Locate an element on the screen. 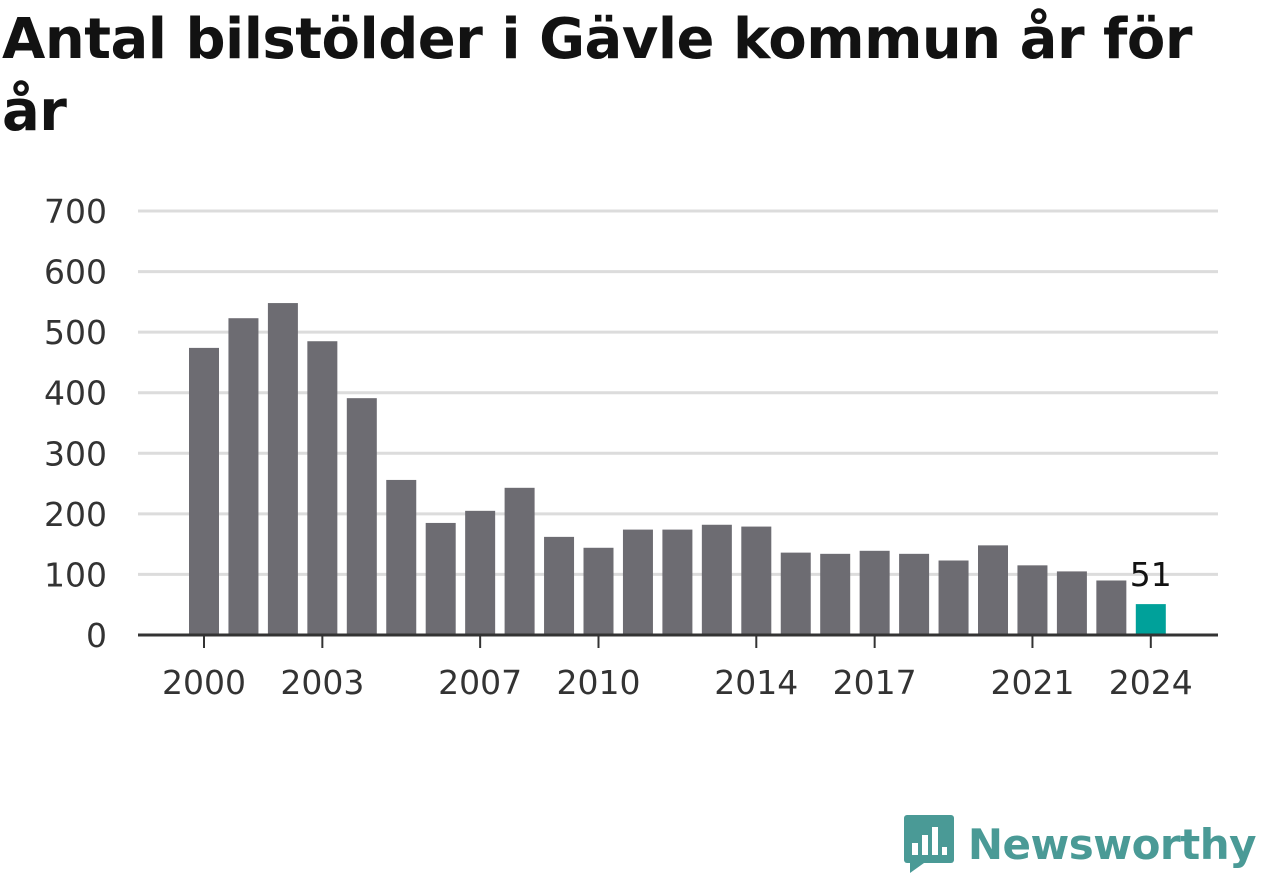  bar-2014 is located at coordinates (756, 580).